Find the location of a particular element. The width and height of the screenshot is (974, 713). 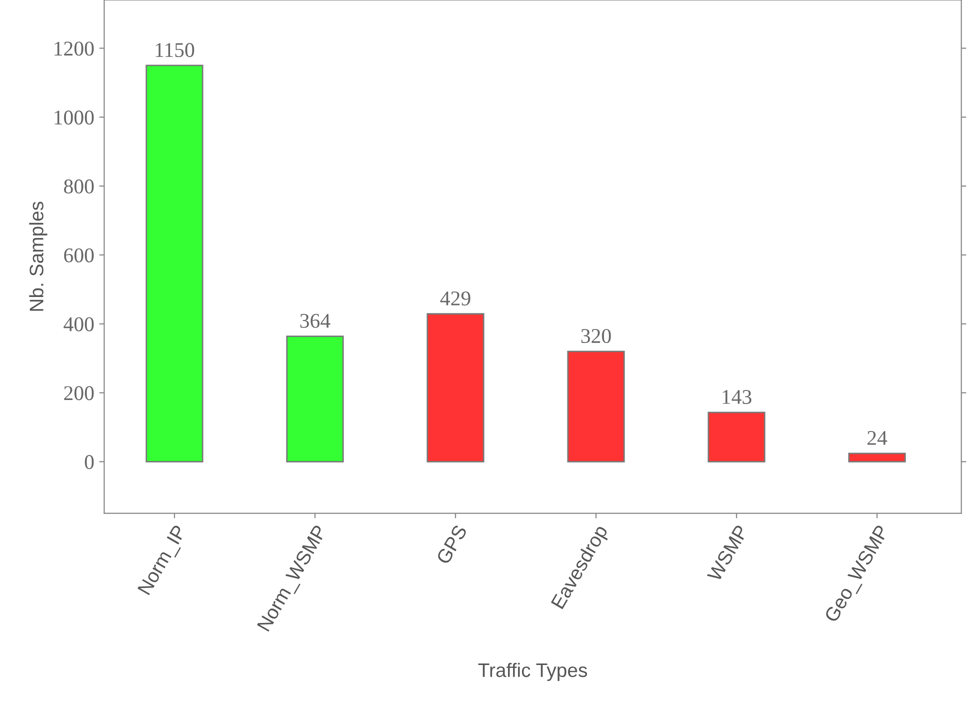

y-tick-label: 1000 is located at coordinates (74, 117).